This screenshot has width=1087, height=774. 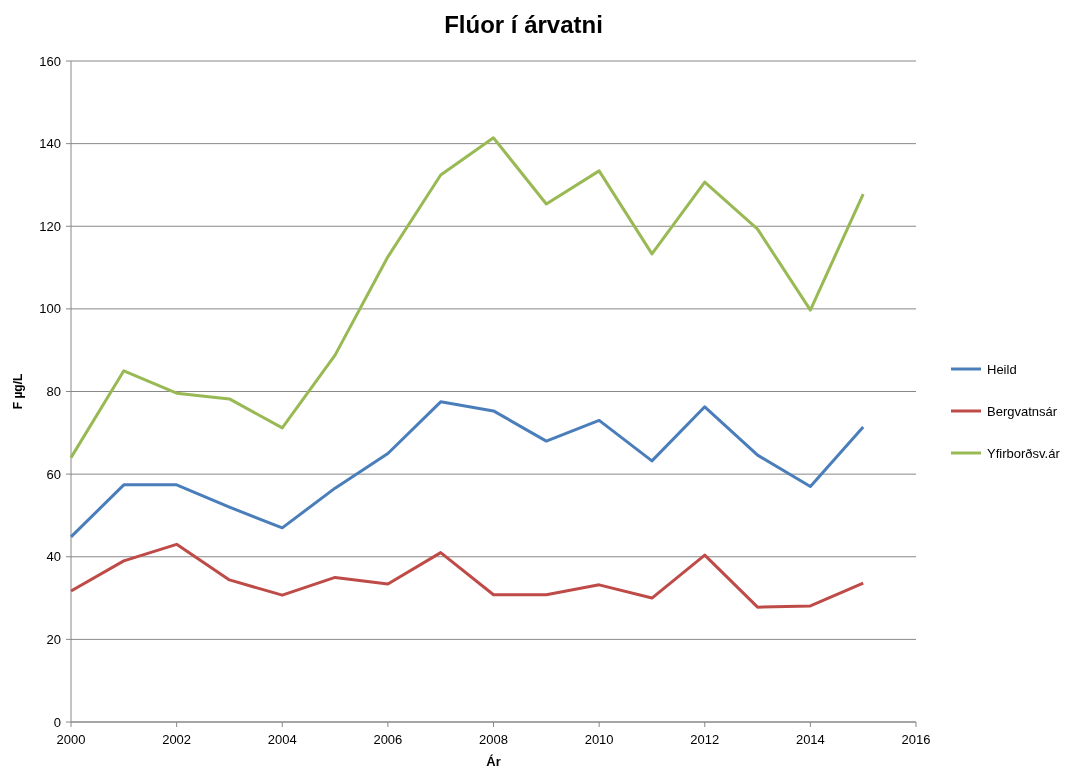 I want to click on y-tick-label: 120, so click(x=50, y=226).